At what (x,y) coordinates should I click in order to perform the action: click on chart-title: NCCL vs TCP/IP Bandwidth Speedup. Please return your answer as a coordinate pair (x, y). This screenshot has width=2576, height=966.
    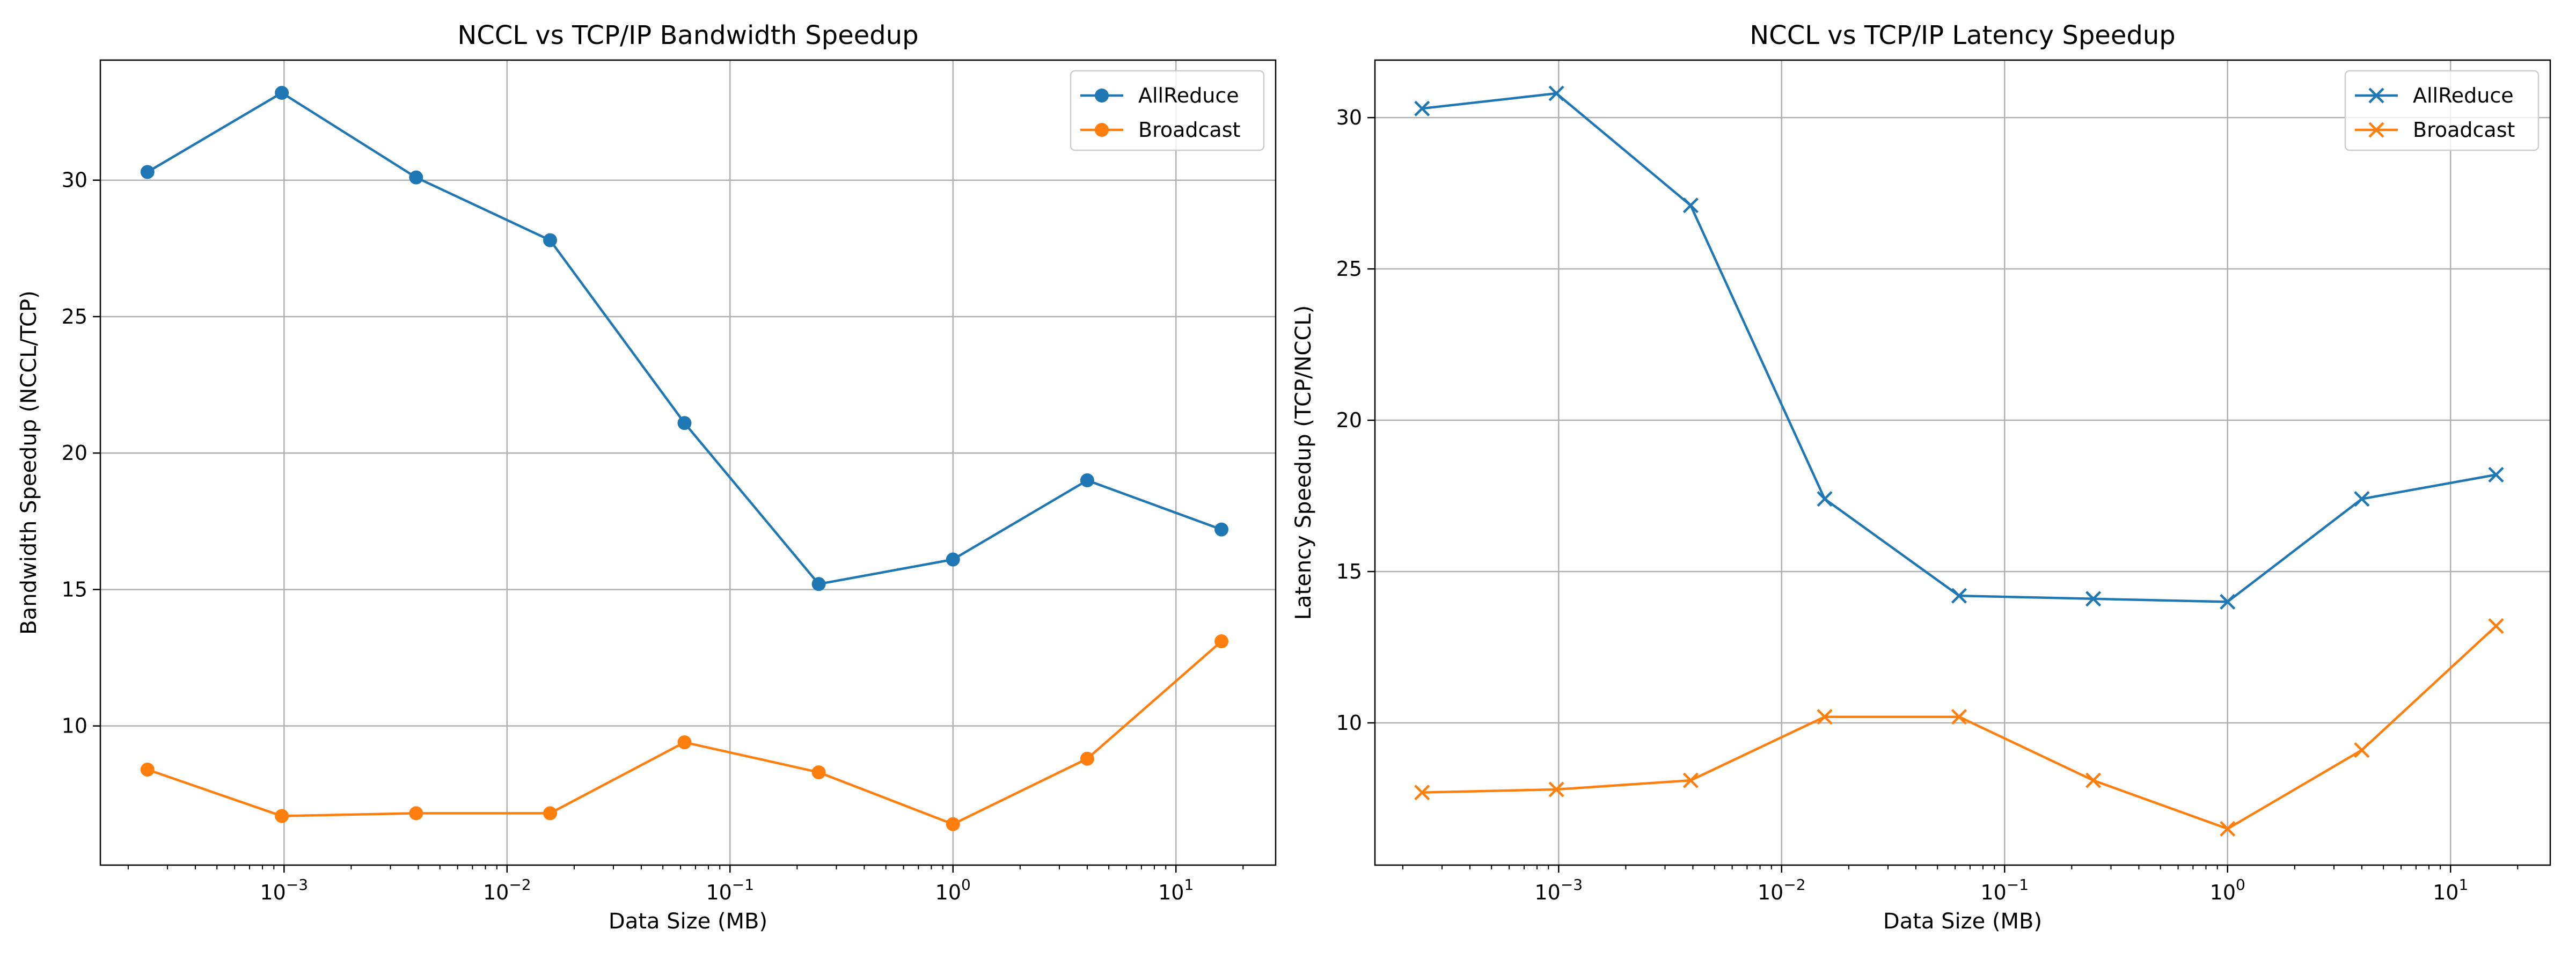
    Looking at the image, I should click on (687, 35).